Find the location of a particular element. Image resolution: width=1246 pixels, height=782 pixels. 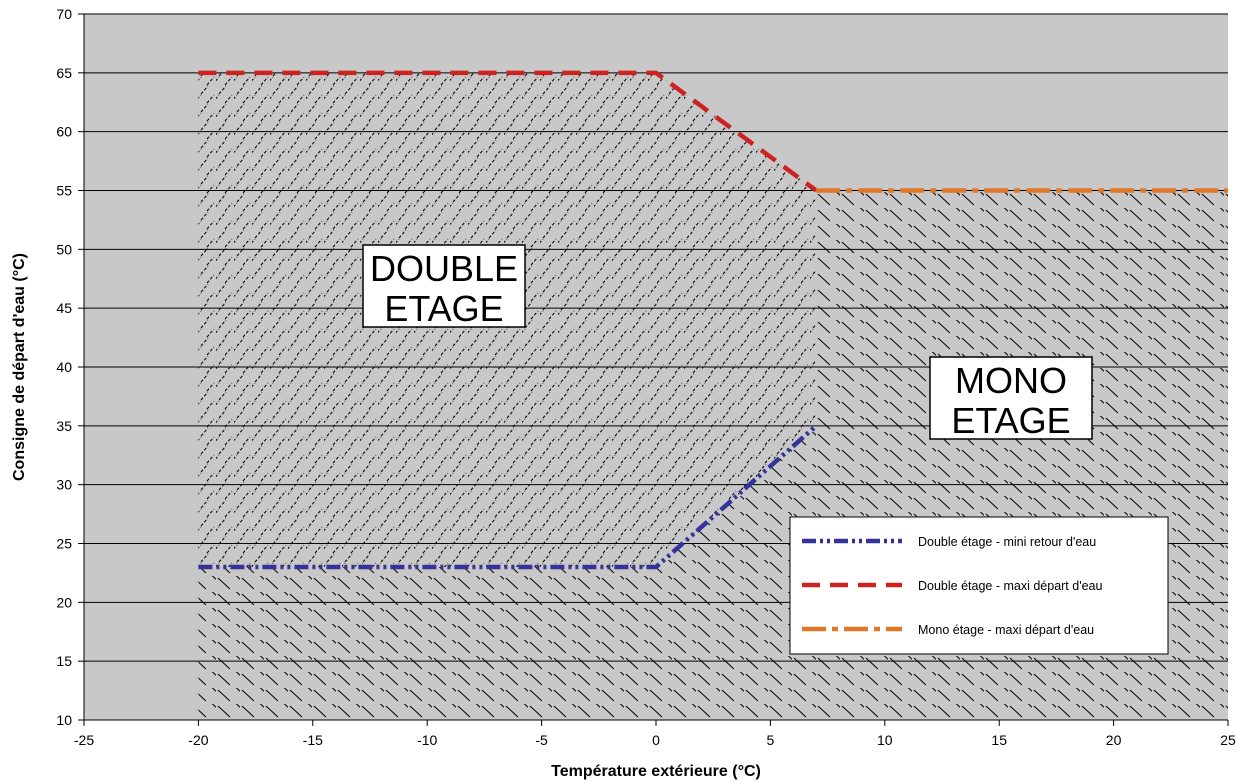

y-tick-label: 45 is located at coordinates (64, 308).